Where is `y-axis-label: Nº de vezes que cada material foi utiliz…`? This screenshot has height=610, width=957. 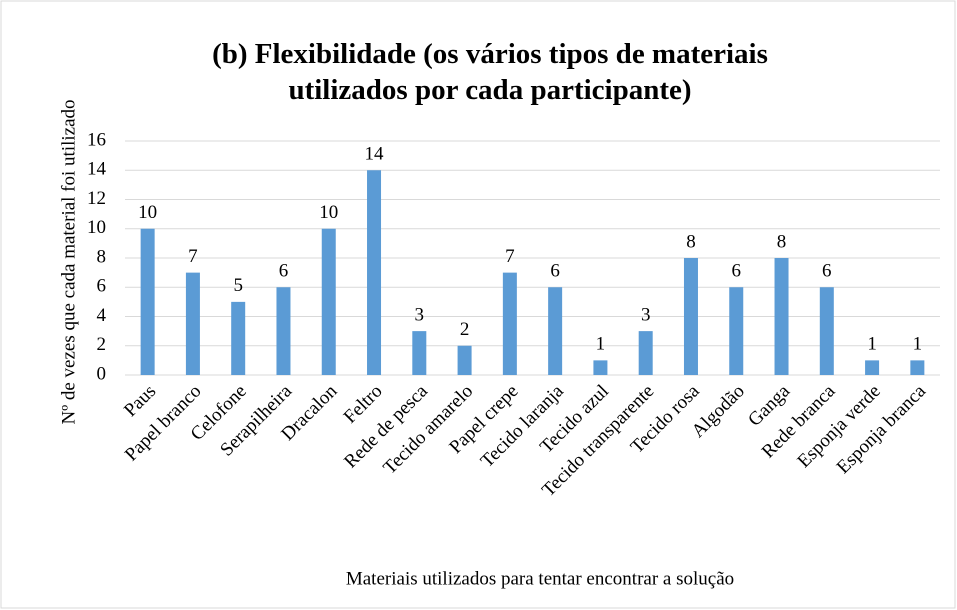
y-axis-label: Nº de vezes que cada material foi utiliz… is located at coordinates (68, 261).